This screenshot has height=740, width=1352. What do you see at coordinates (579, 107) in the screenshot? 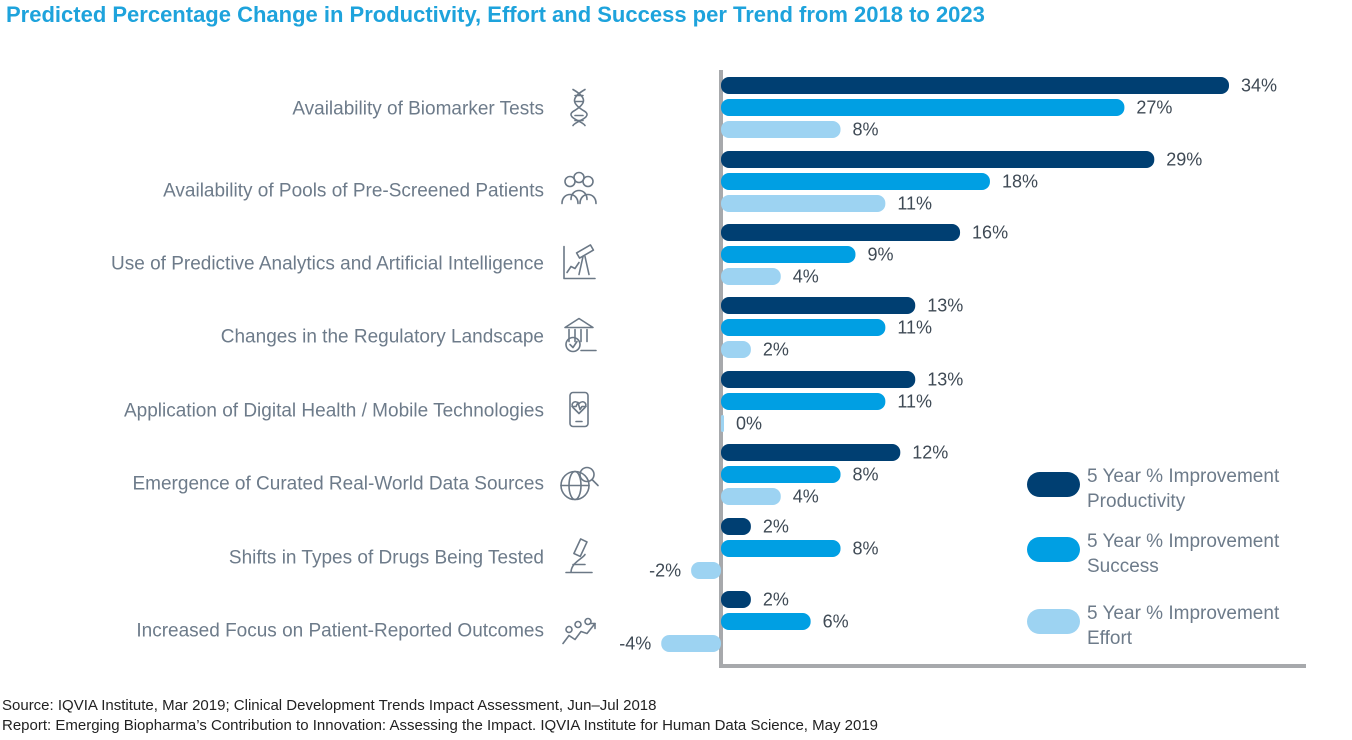
I see `dna-icon` at bounding box center [579, 107].